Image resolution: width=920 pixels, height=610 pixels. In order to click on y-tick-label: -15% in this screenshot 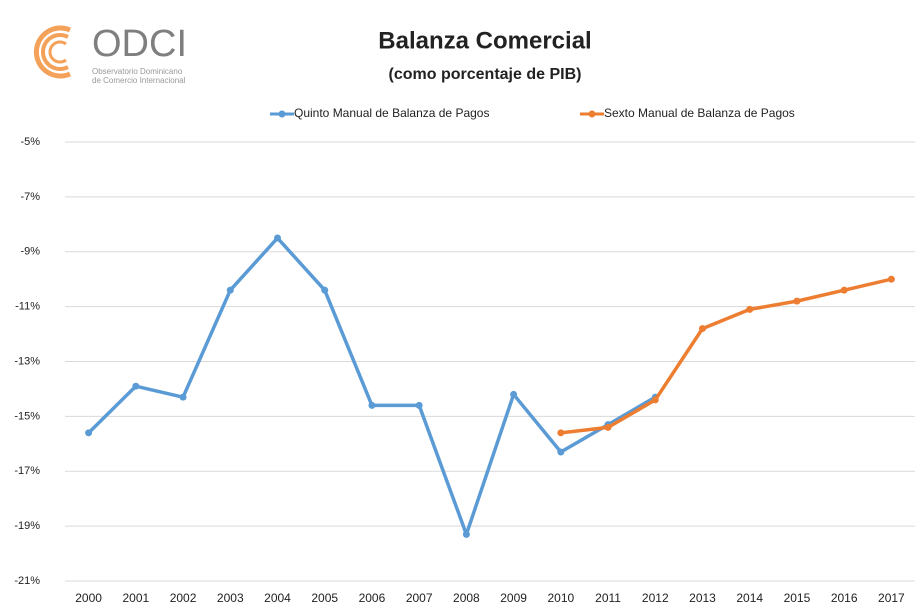, I will do `click(27, 416)`.